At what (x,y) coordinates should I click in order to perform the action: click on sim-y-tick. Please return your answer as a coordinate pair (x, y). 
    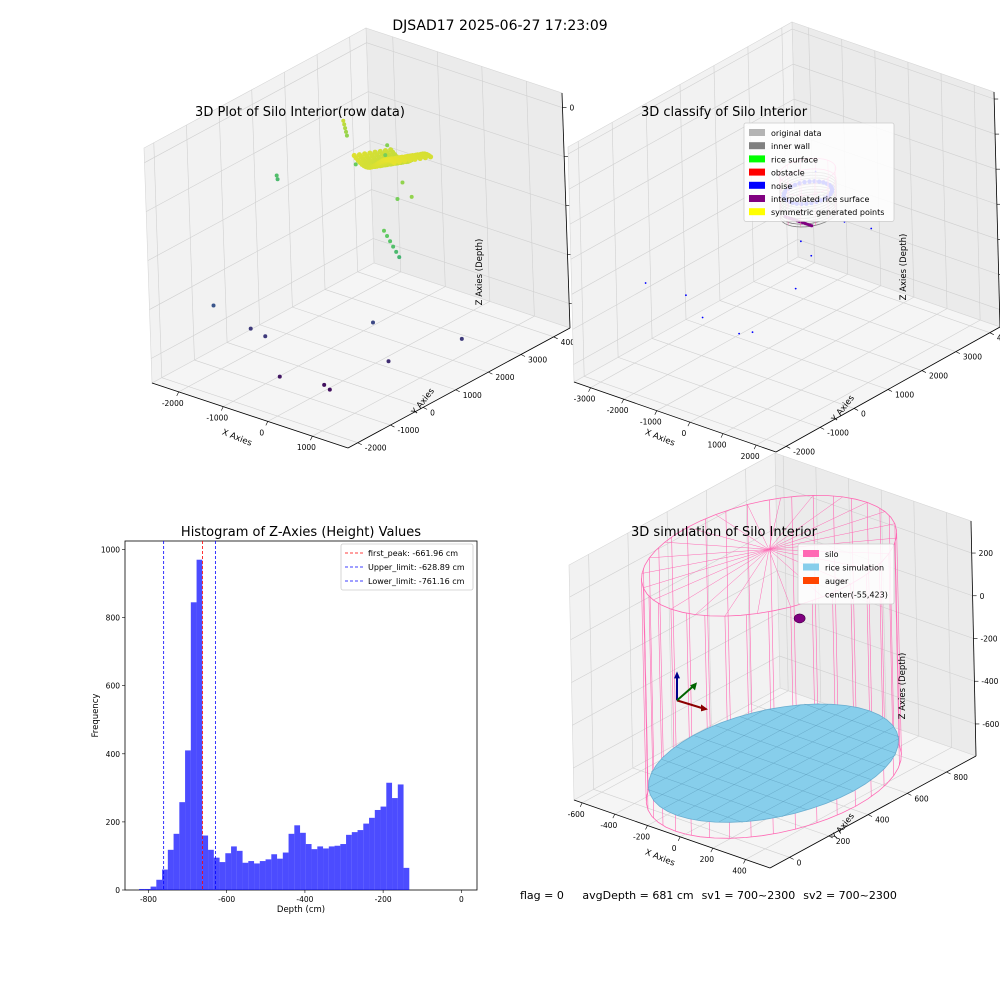
    Looking at the image, I should click on (870, 815).